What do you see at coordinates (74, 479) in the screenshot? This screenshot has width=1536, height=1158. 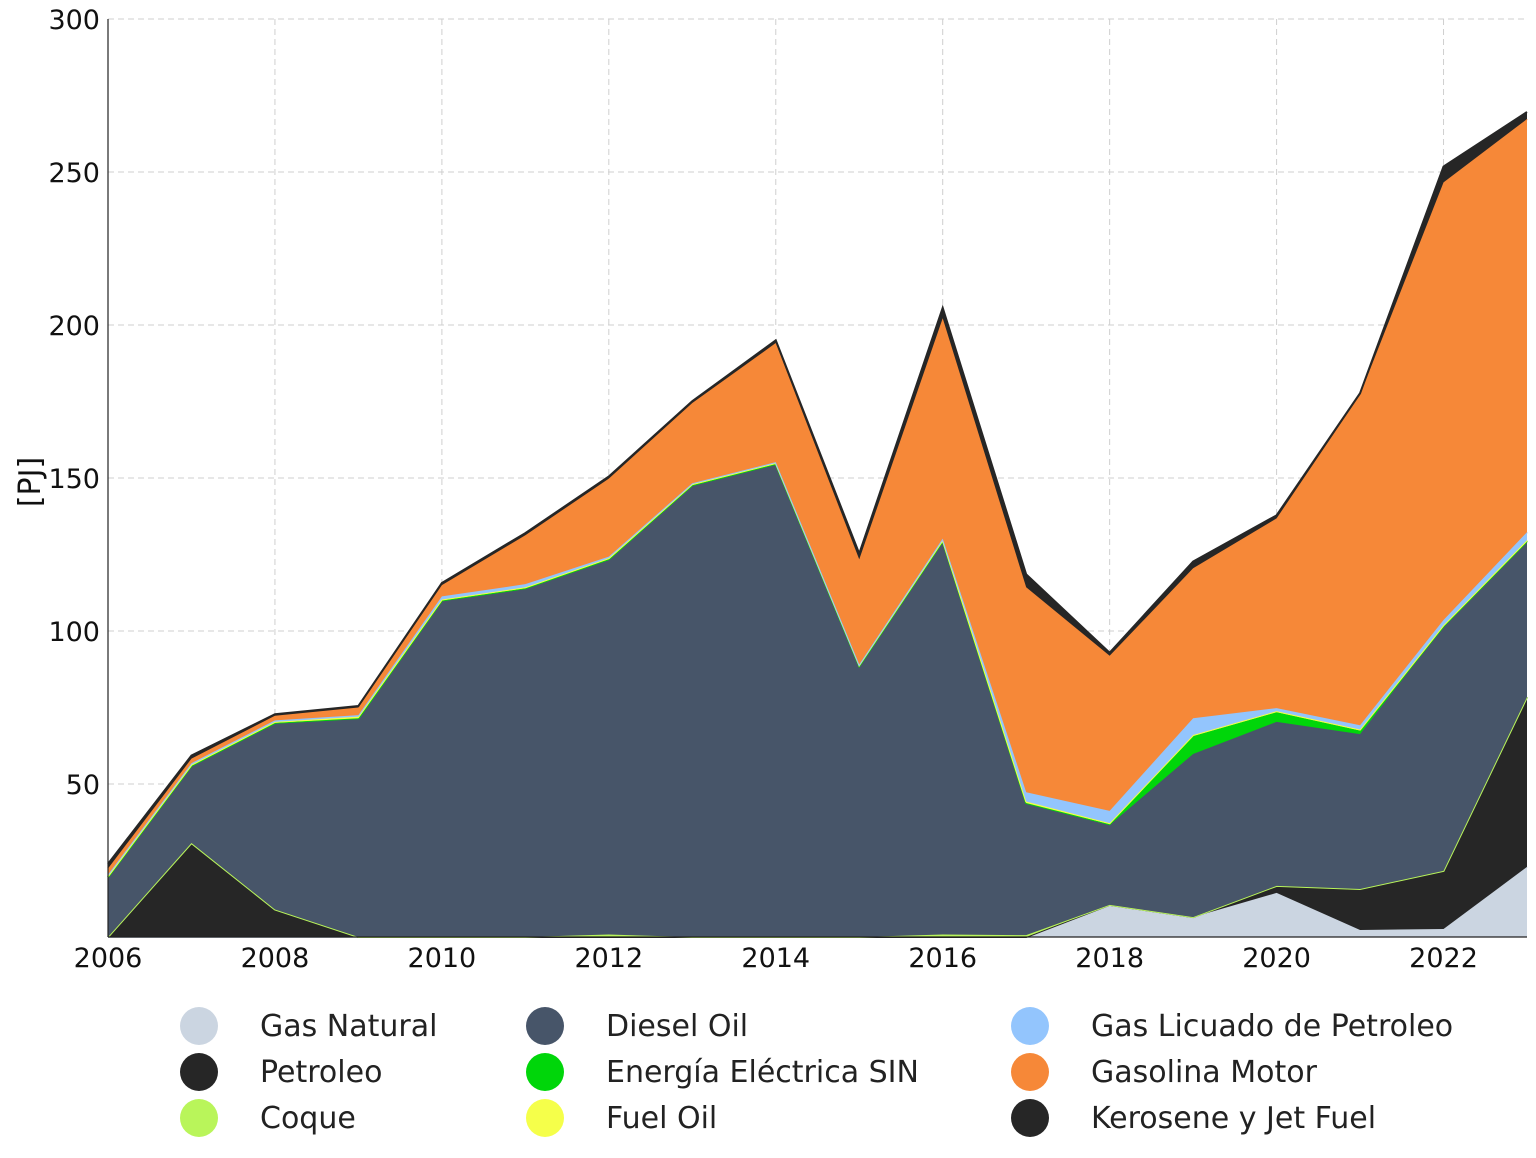 I see `y-tick-label: 150` at bounding box center [74, 479].